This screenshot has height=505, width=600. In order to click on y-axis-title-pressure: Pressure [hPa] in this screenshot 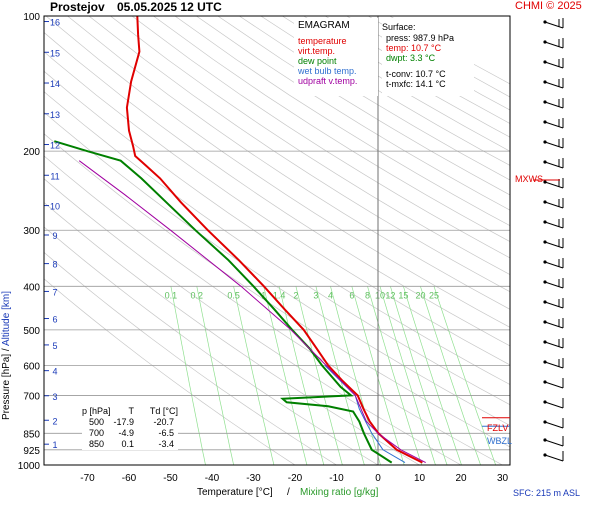, I will do `click(6, 387)`.